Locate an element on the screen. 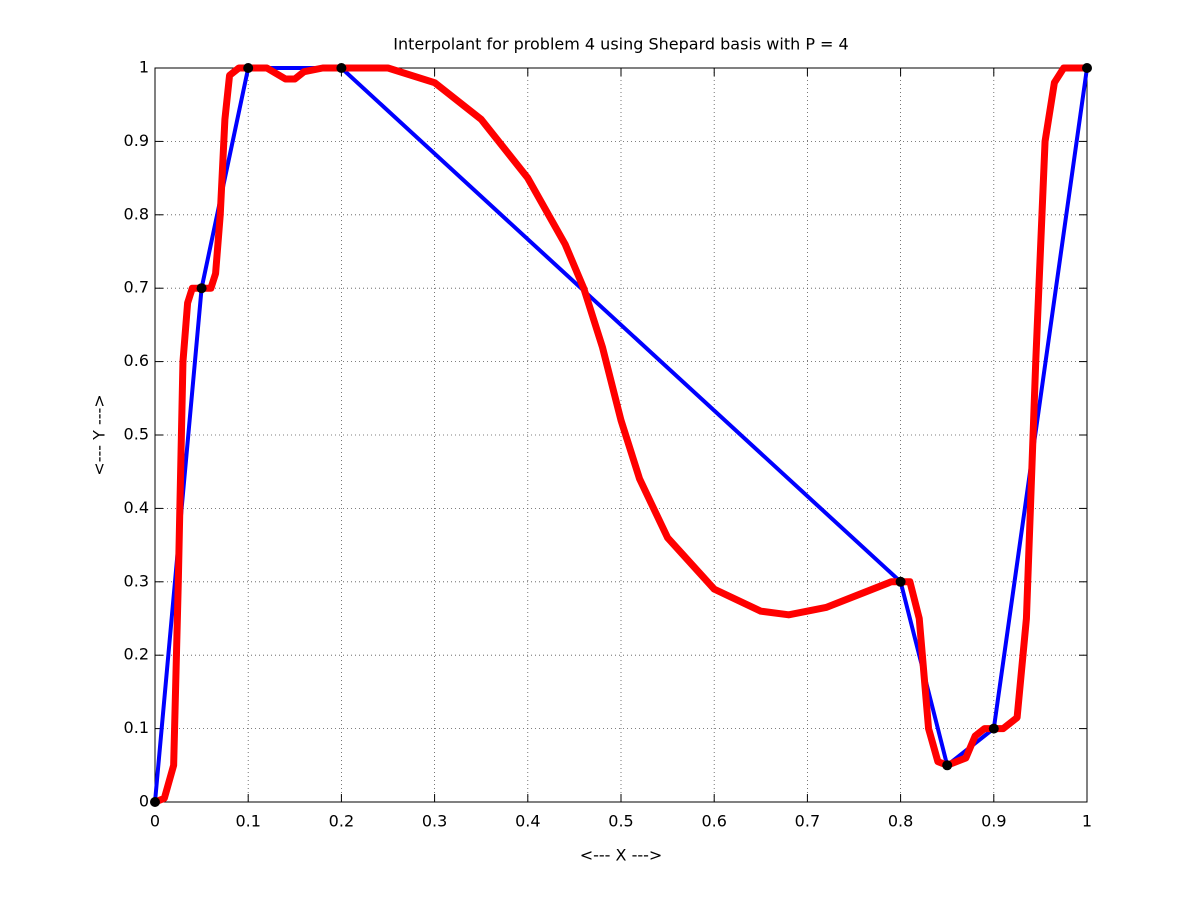  y-tick-label: 0.3 is located at coordinates (136, 580).